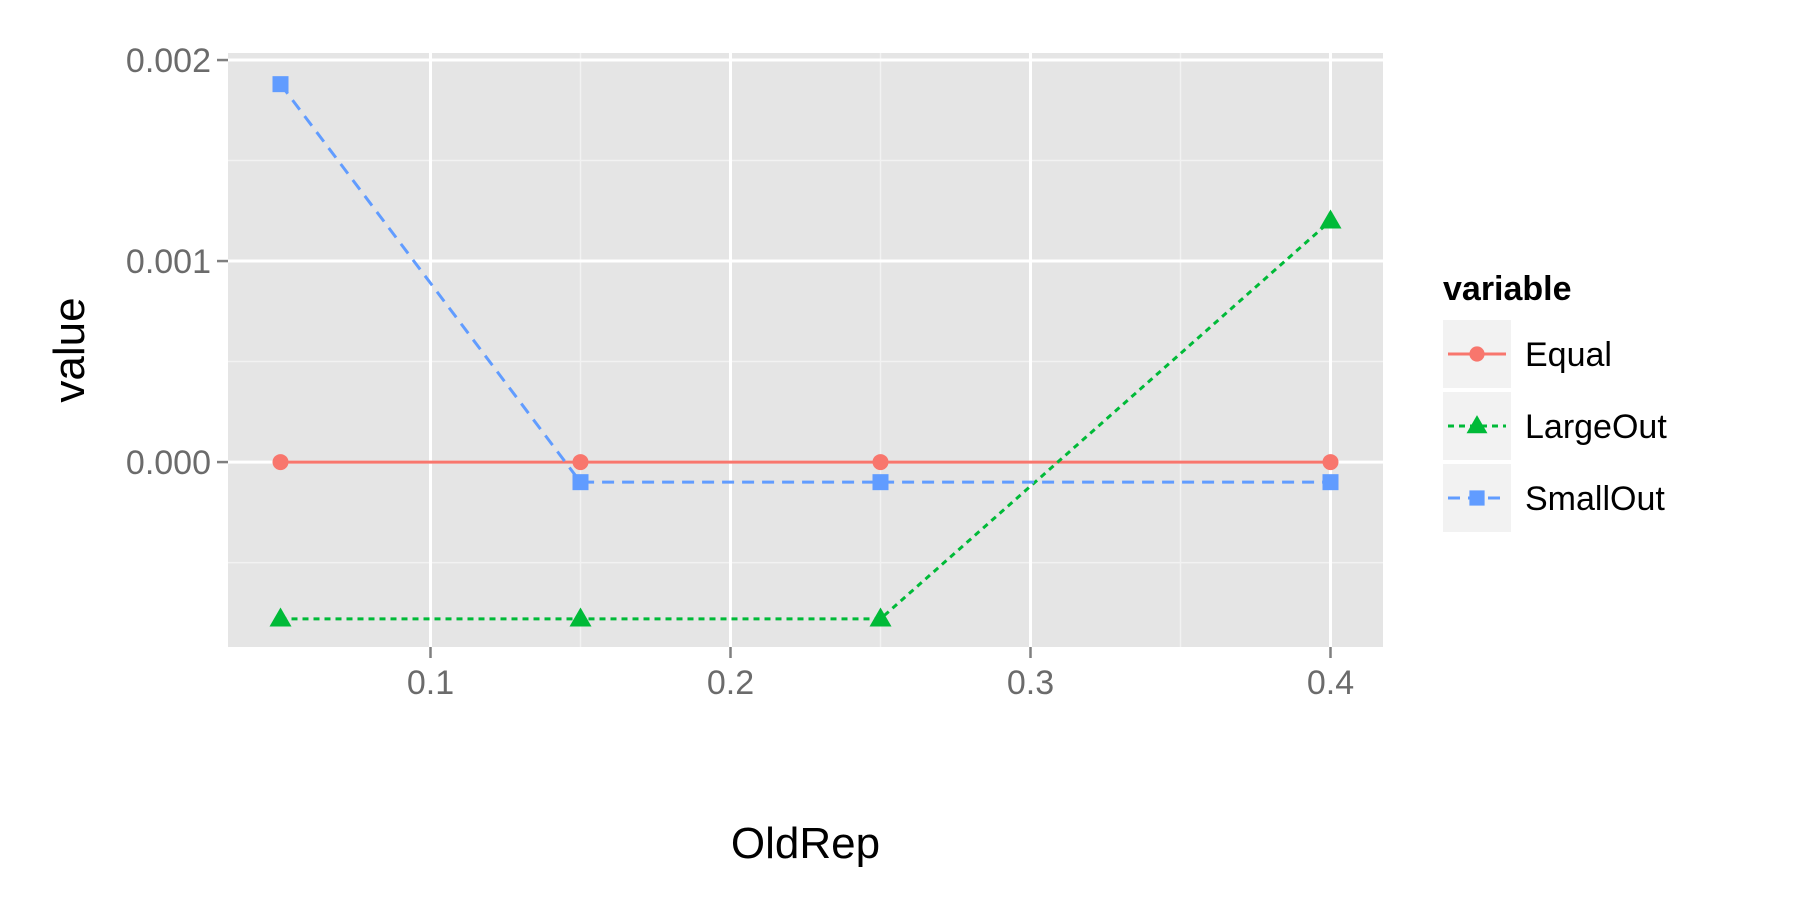  I want to click on legend-label-equal: Equal, so click(1568, 355).